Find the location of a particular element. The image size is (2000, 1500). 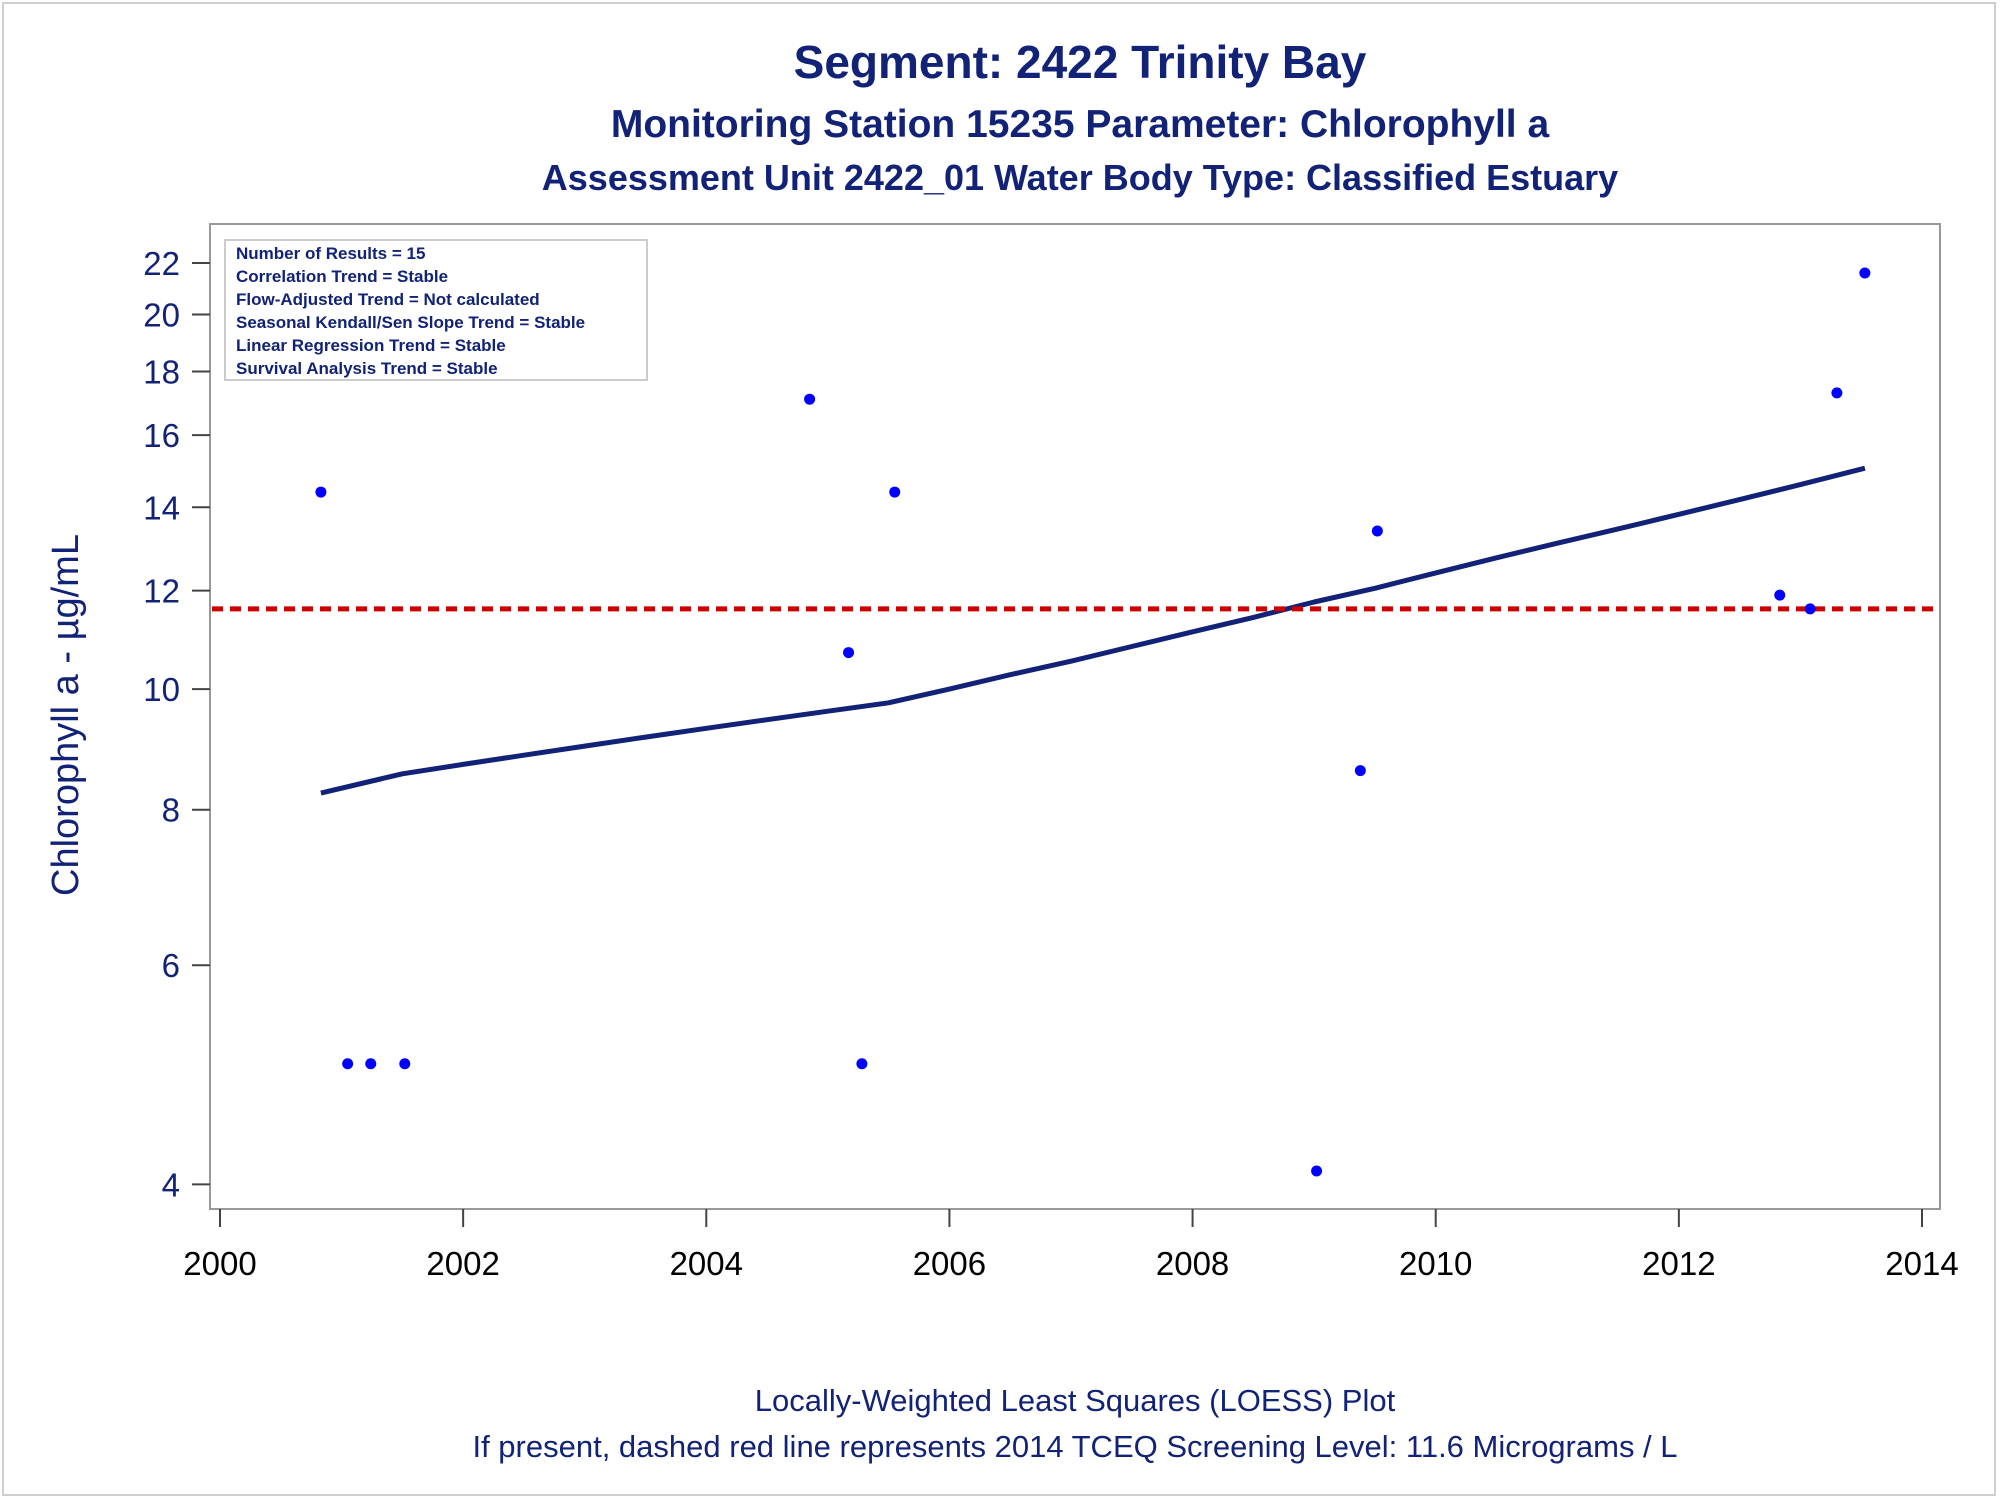

y-tick-label: 8 is located at coordinates (171, 810).